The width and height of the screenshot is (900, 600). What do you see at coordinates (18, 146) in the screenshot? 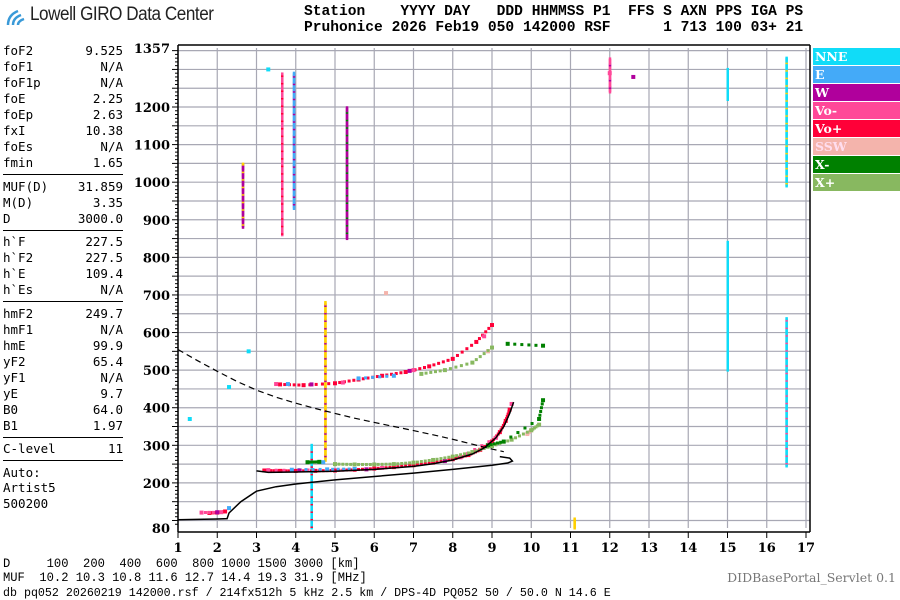
I see `param-label: foEs` at bounding box center [18, 146].